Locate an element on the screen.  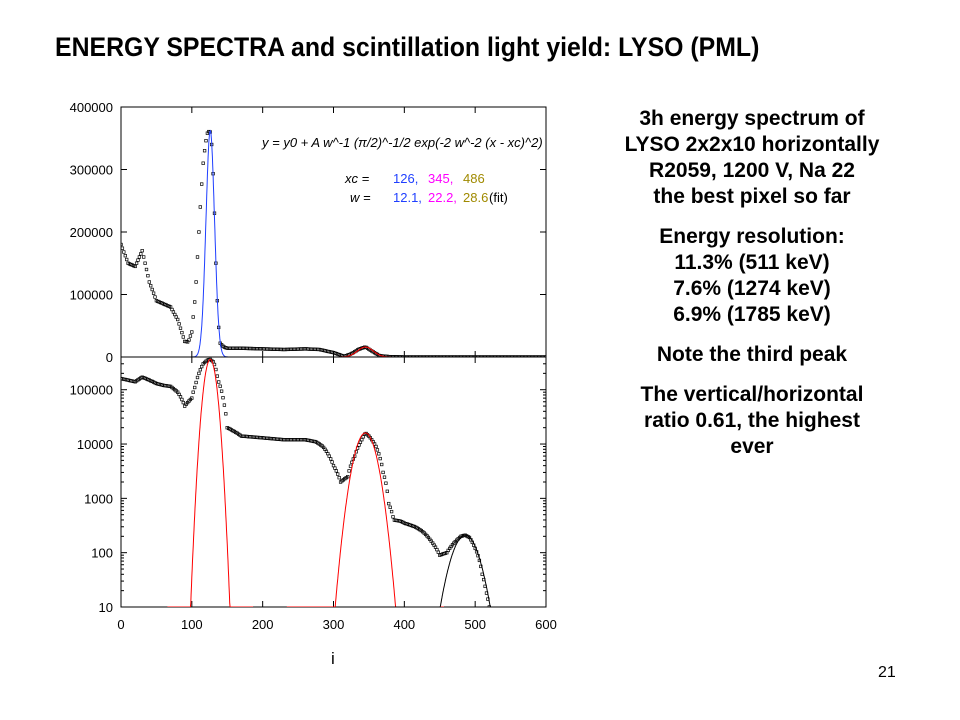
w-value-2: 22.2, is located at coordinates (442, 197).